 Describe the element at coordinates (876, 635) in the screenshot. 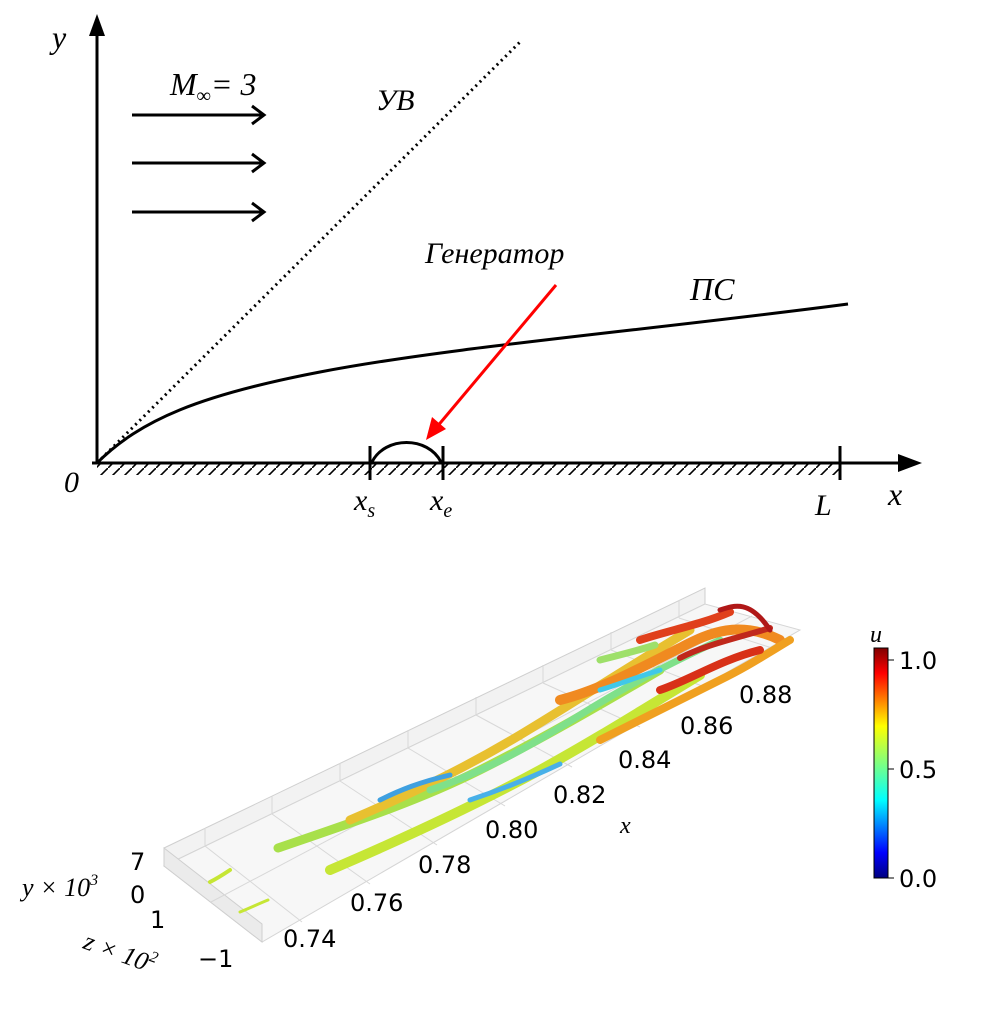

I see `colorbar-title: u` at that location.